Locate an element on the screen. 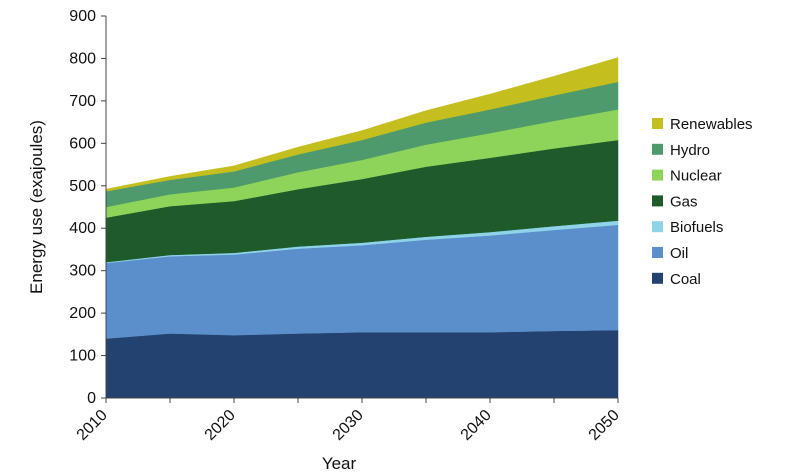 The image size is (800, 476). area-coal is located at coordinates (362, 364).